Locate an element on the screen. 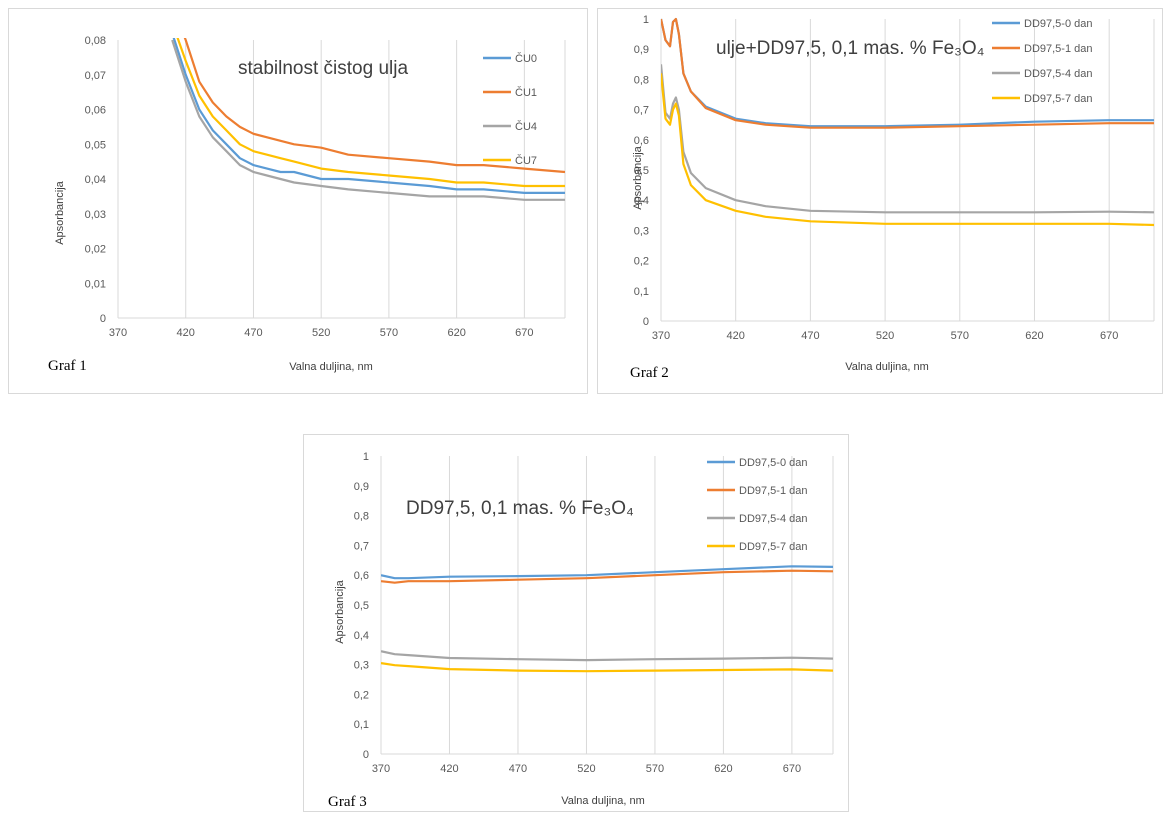  chart-3-y-tick-label: 0,1 is located at coordinates (361, 725).